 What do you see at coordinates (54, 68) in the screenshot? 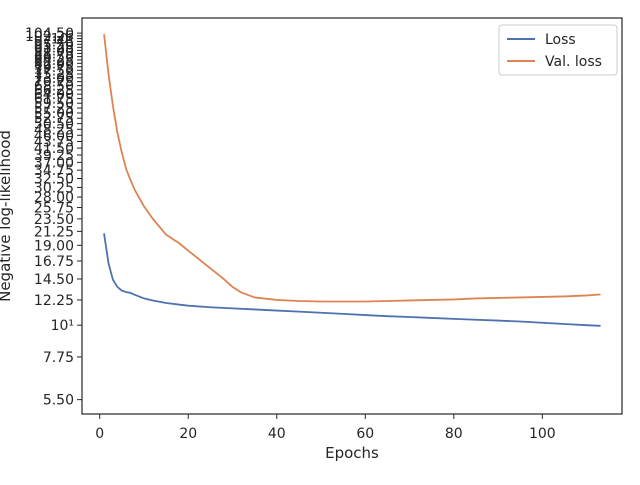
I see `y-tick-label: 79.75` at bounding box center [54, 68].